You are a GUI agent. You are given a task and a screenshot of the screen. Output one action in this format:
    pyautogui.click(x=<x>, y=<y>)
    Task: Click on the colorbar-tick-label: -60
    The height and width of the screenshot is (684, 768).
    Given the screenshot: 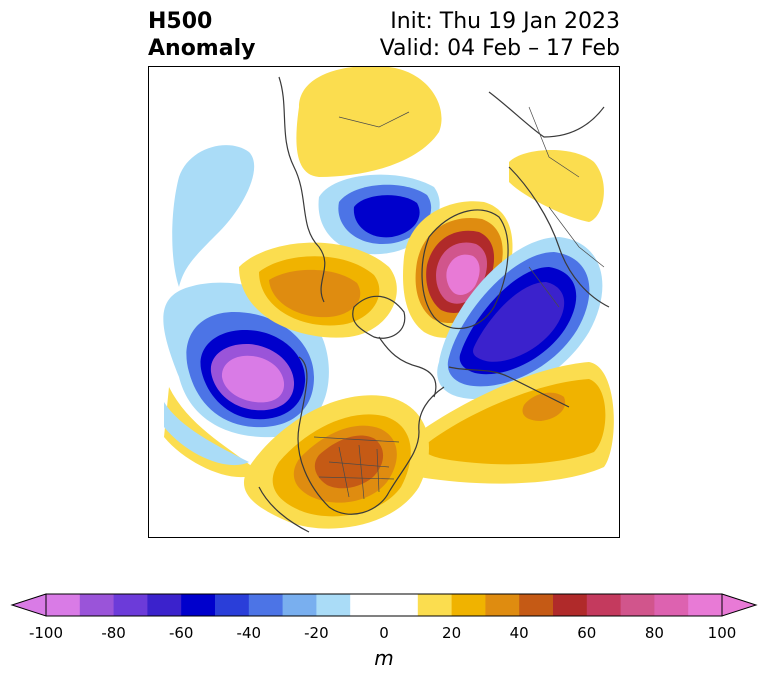 What is the action you would take?
    pyautogui.click(x=181, y=633)
    